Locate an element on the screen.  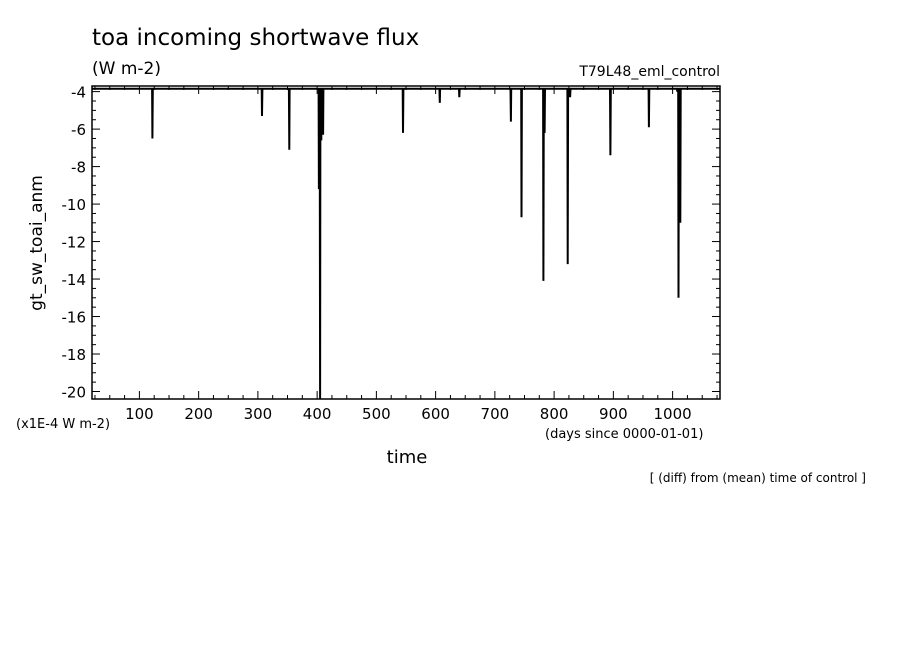
x-tick-label: 1000 is located at coordinates (673, 414).